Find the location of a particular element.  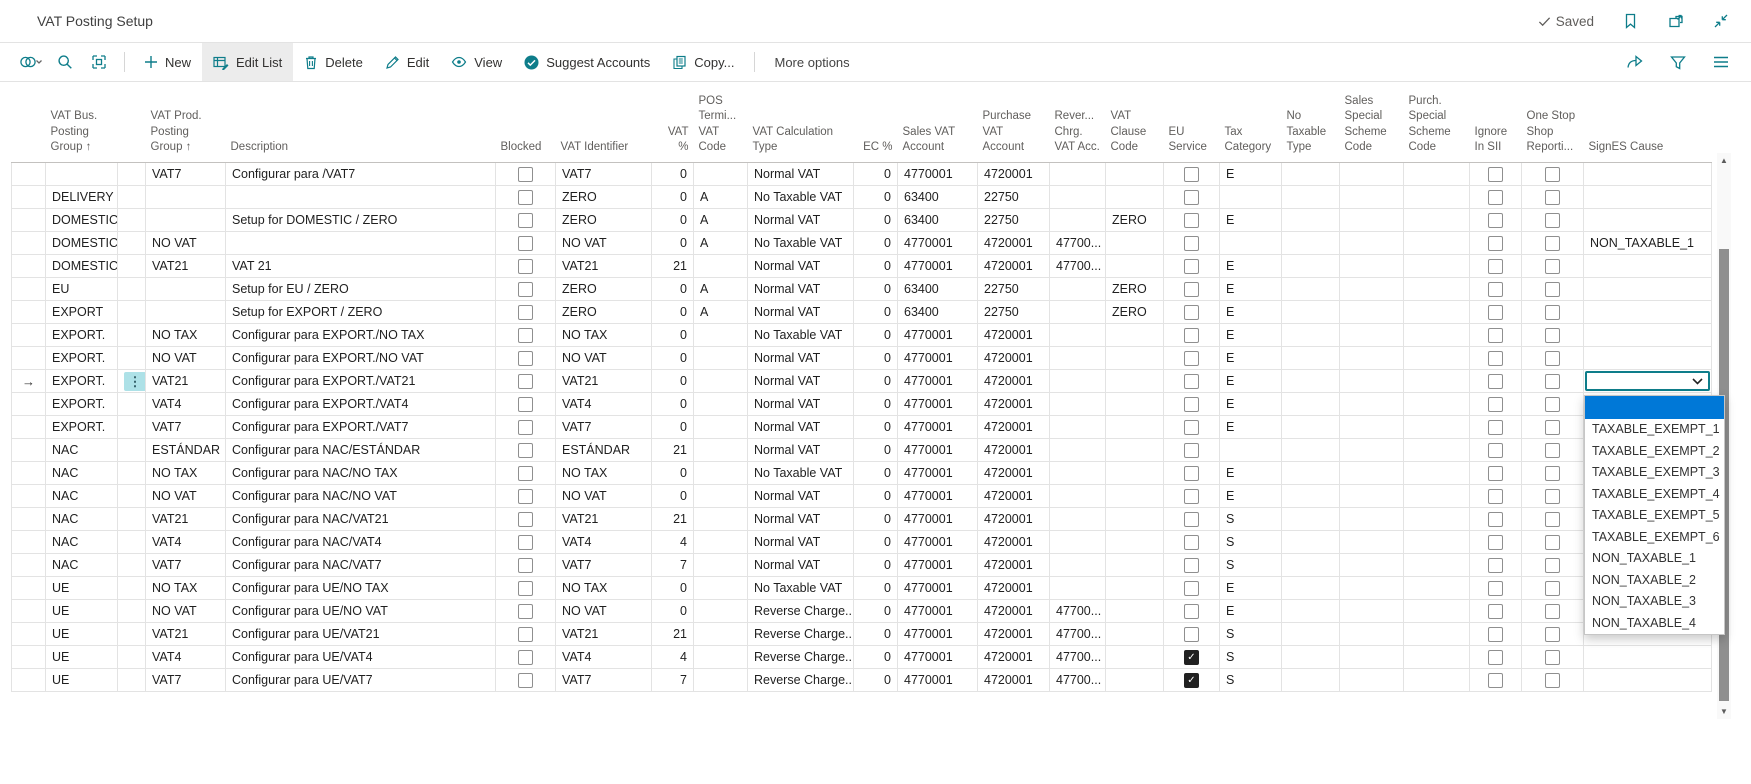

cell-desc: Configurar para NAC/NO VAT is located at coordinates (360, 496).